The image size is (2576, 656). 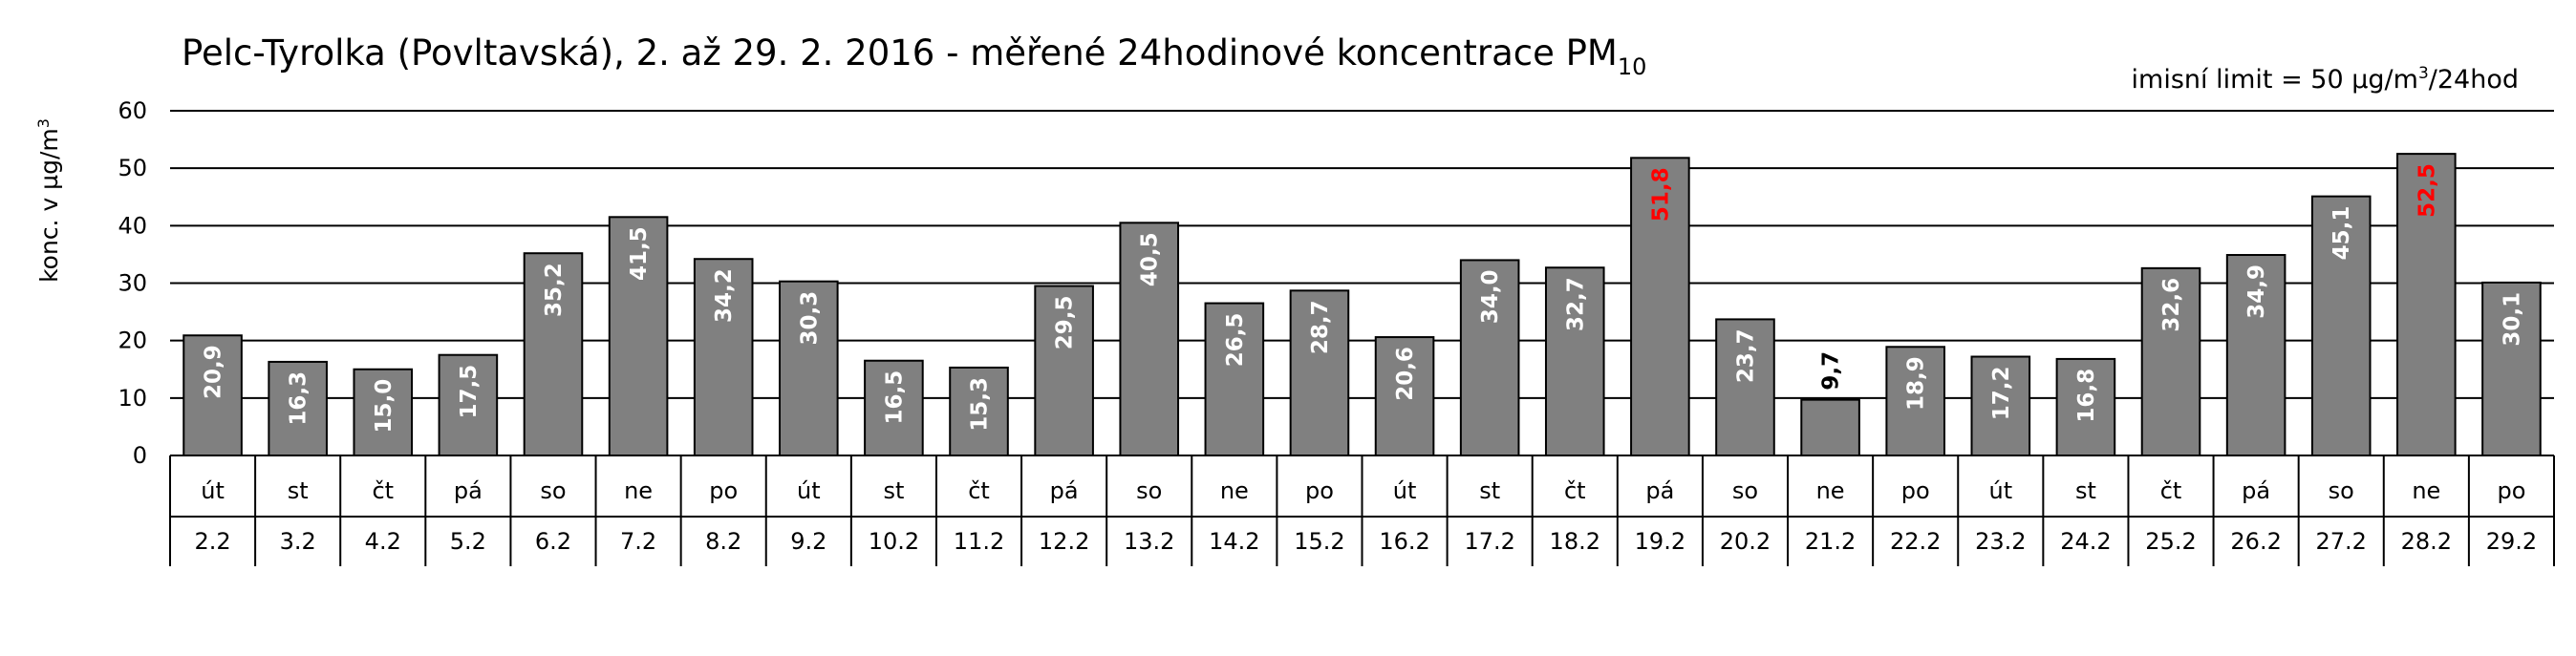 What do you see at coordinates (1404, 541) in the screenshot?
I see `x-tick-label: 16.2` at bounding box center [1404, 541].